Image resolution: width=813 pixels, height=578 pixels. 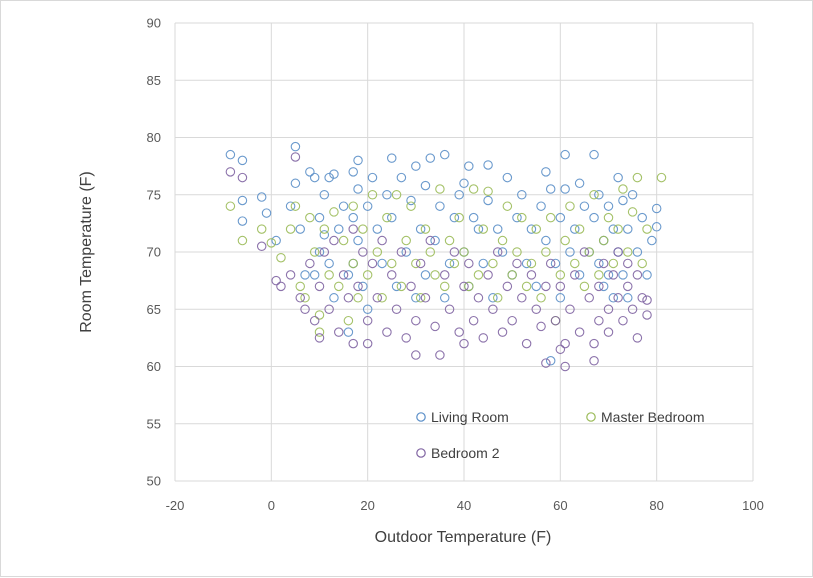 I want to click on legend-label-bedroom-2: Bedroom 2, so click(x=465, y=453).